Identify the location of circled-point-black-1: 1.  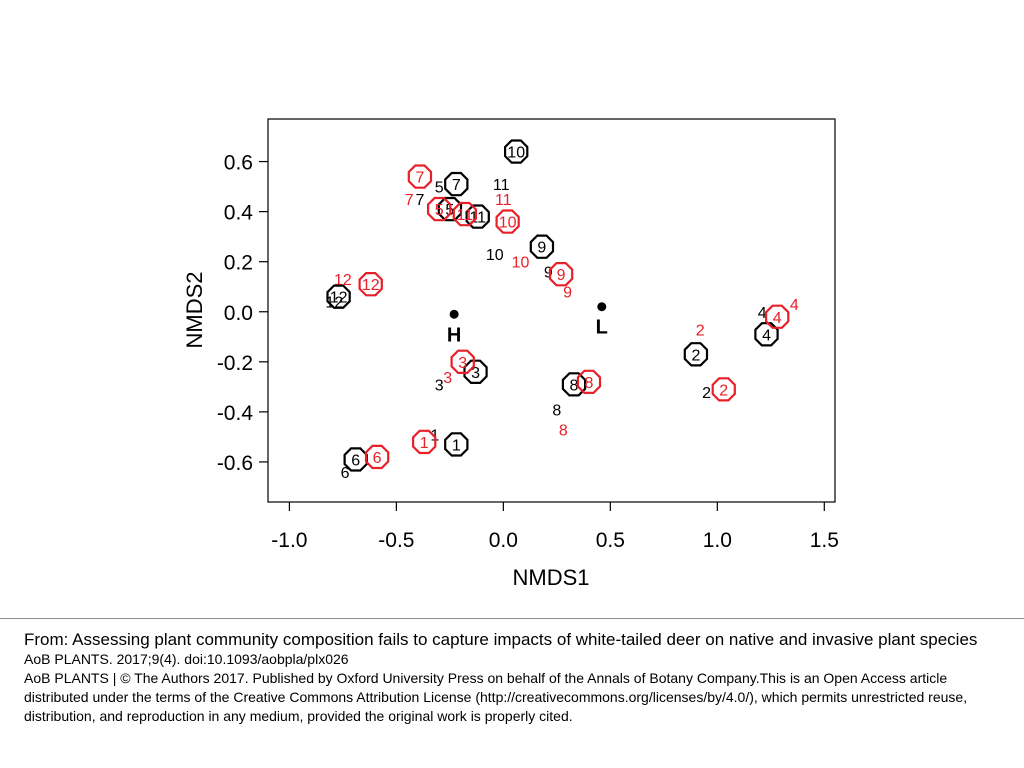
(456, 444).